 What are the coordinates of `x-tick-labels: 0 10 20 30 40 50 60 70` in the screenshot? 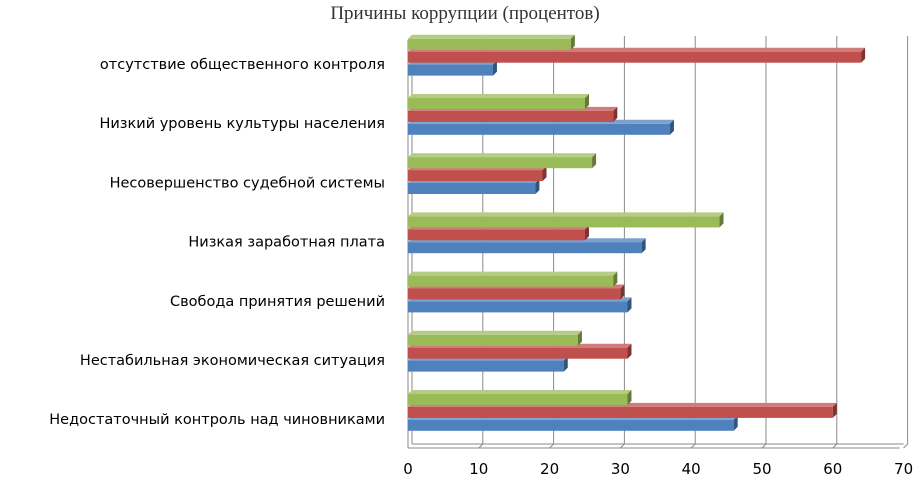 It's located at (658, 469).